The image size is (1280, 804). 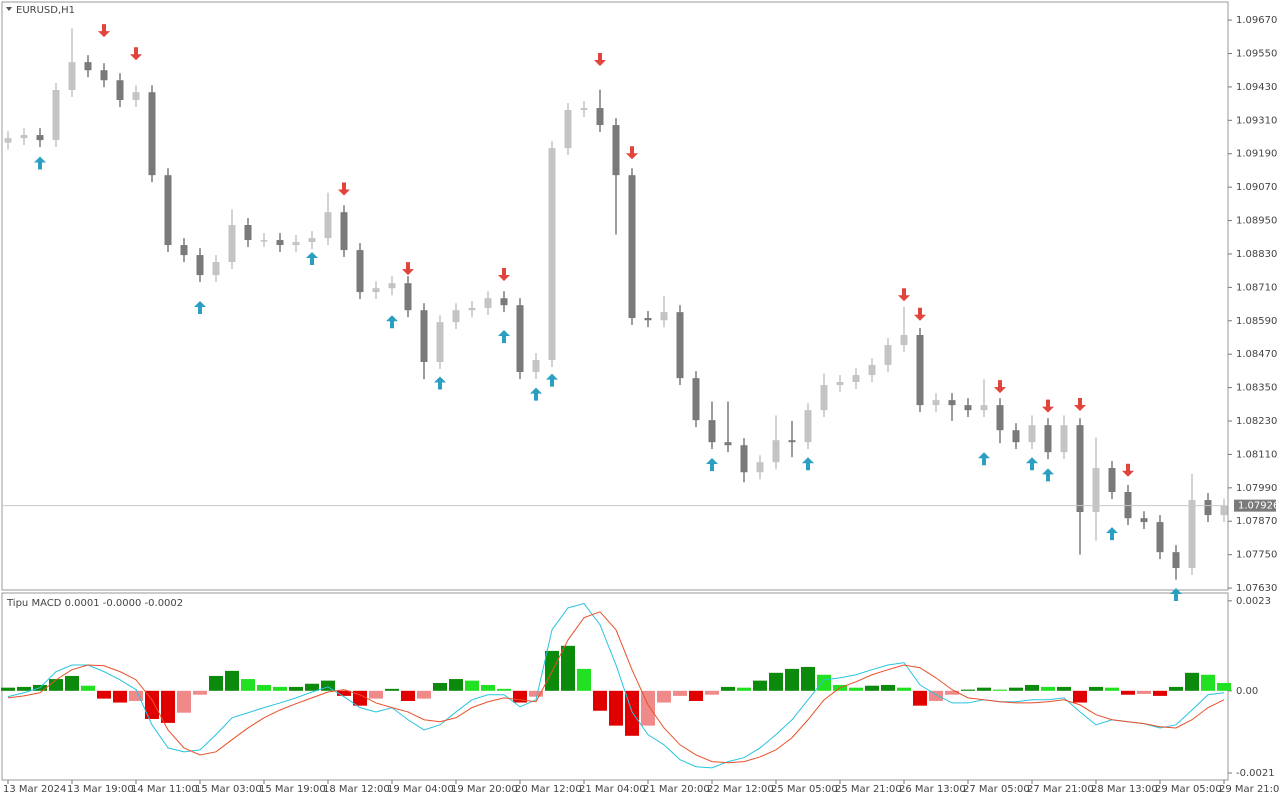 I want to click on x-tick-label: 29 Mar 05:00, so click(x=1188, y=789).